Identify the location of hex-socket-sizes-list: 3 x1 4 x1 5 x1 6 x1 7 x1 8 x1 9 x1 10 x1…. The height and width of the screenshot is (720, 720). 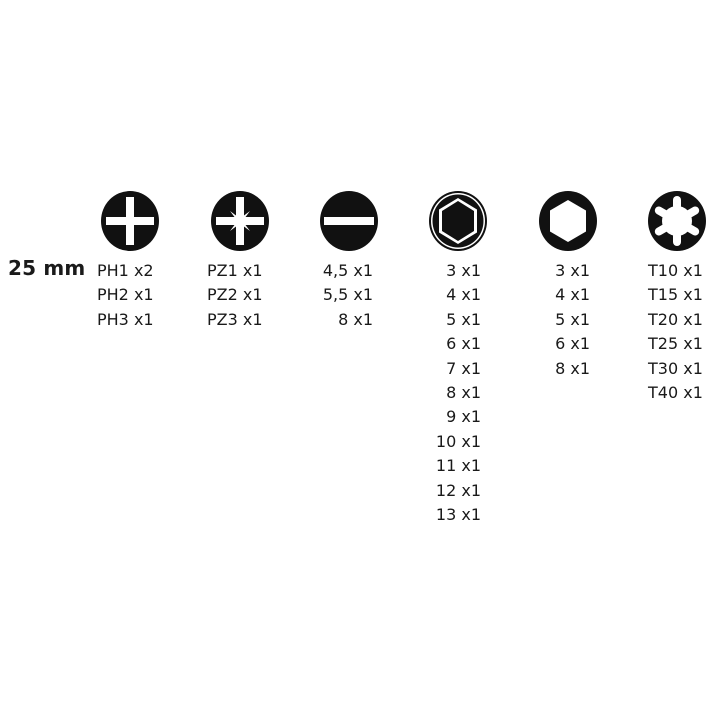
(458, 393).